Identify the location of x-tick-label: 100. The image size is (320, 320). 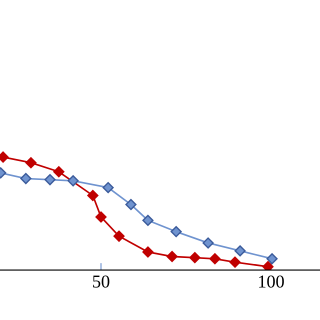
(271, 281).